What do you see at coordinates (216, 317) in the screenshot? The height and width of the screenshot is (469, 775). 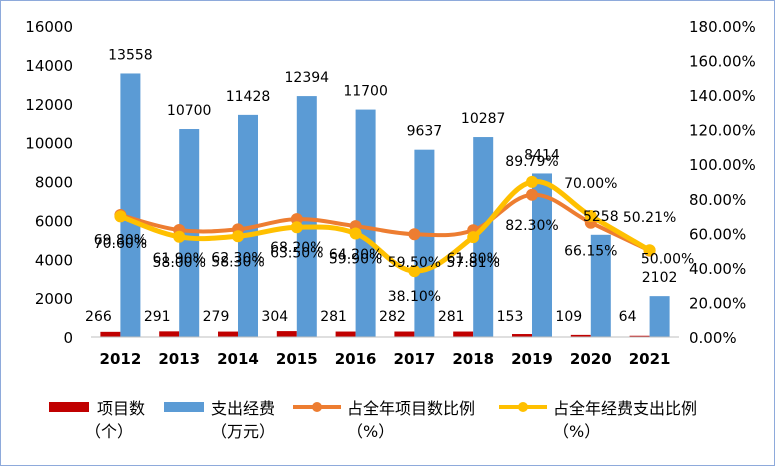 I see `project-count-data-label: 279` at bounding box center [216, 317].